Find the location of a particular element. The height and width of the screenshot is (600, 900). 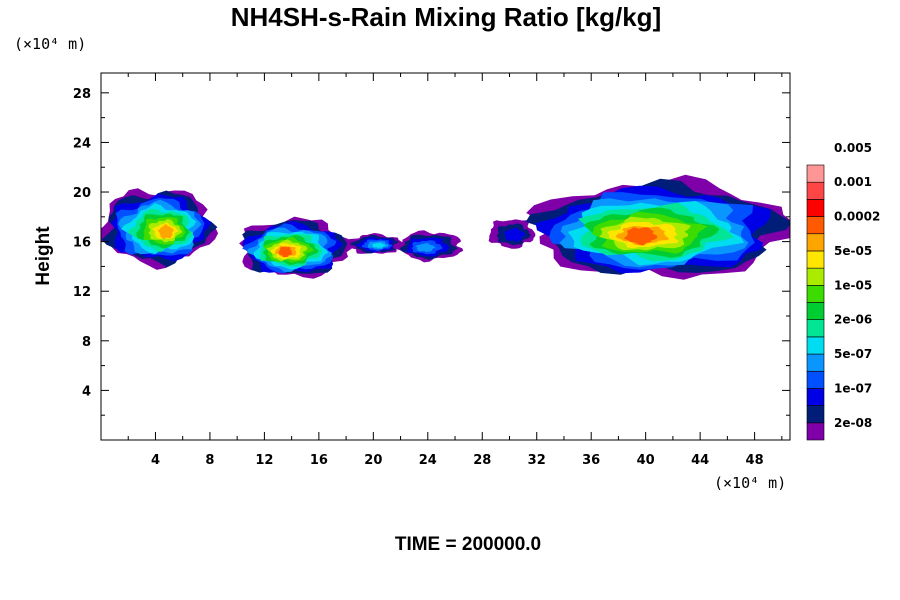

y-tick-label: 20 is located at coordinates (82, 193).